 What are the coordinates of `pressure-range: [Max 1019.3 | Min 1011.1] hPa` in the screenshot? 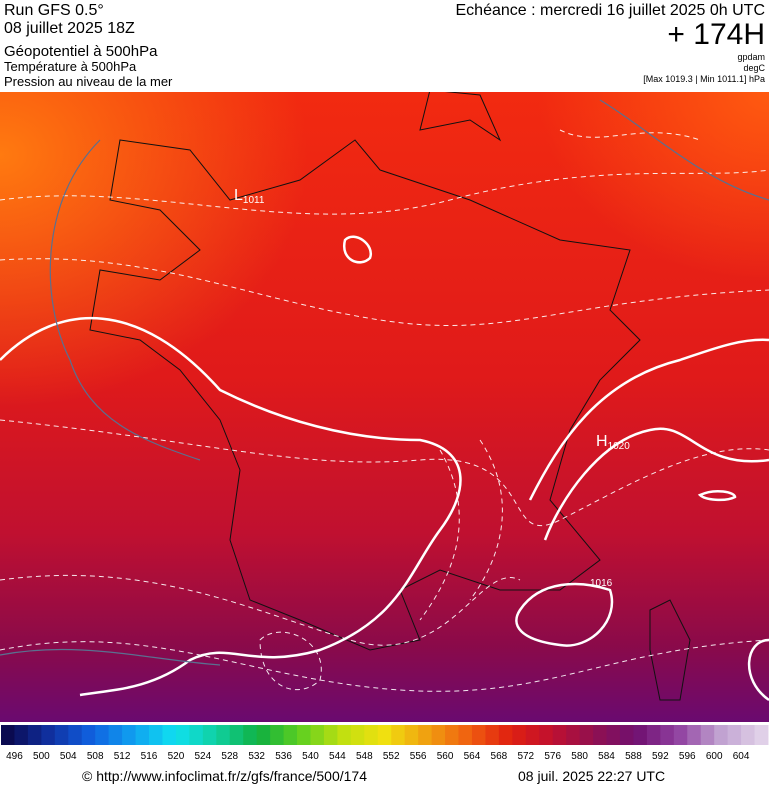 It's located at (704, 79).